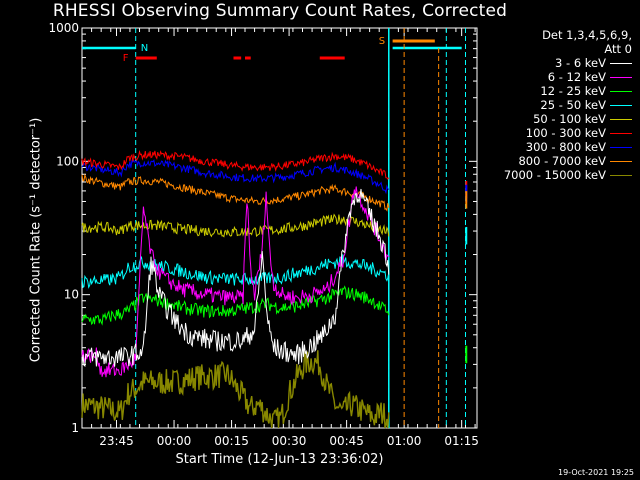 The height and width of the screenshot is (480, 640). Describe the element at coordinates (576, 77) in the screenshot. I see `legend-label: 6 - 12 keV` at that location.